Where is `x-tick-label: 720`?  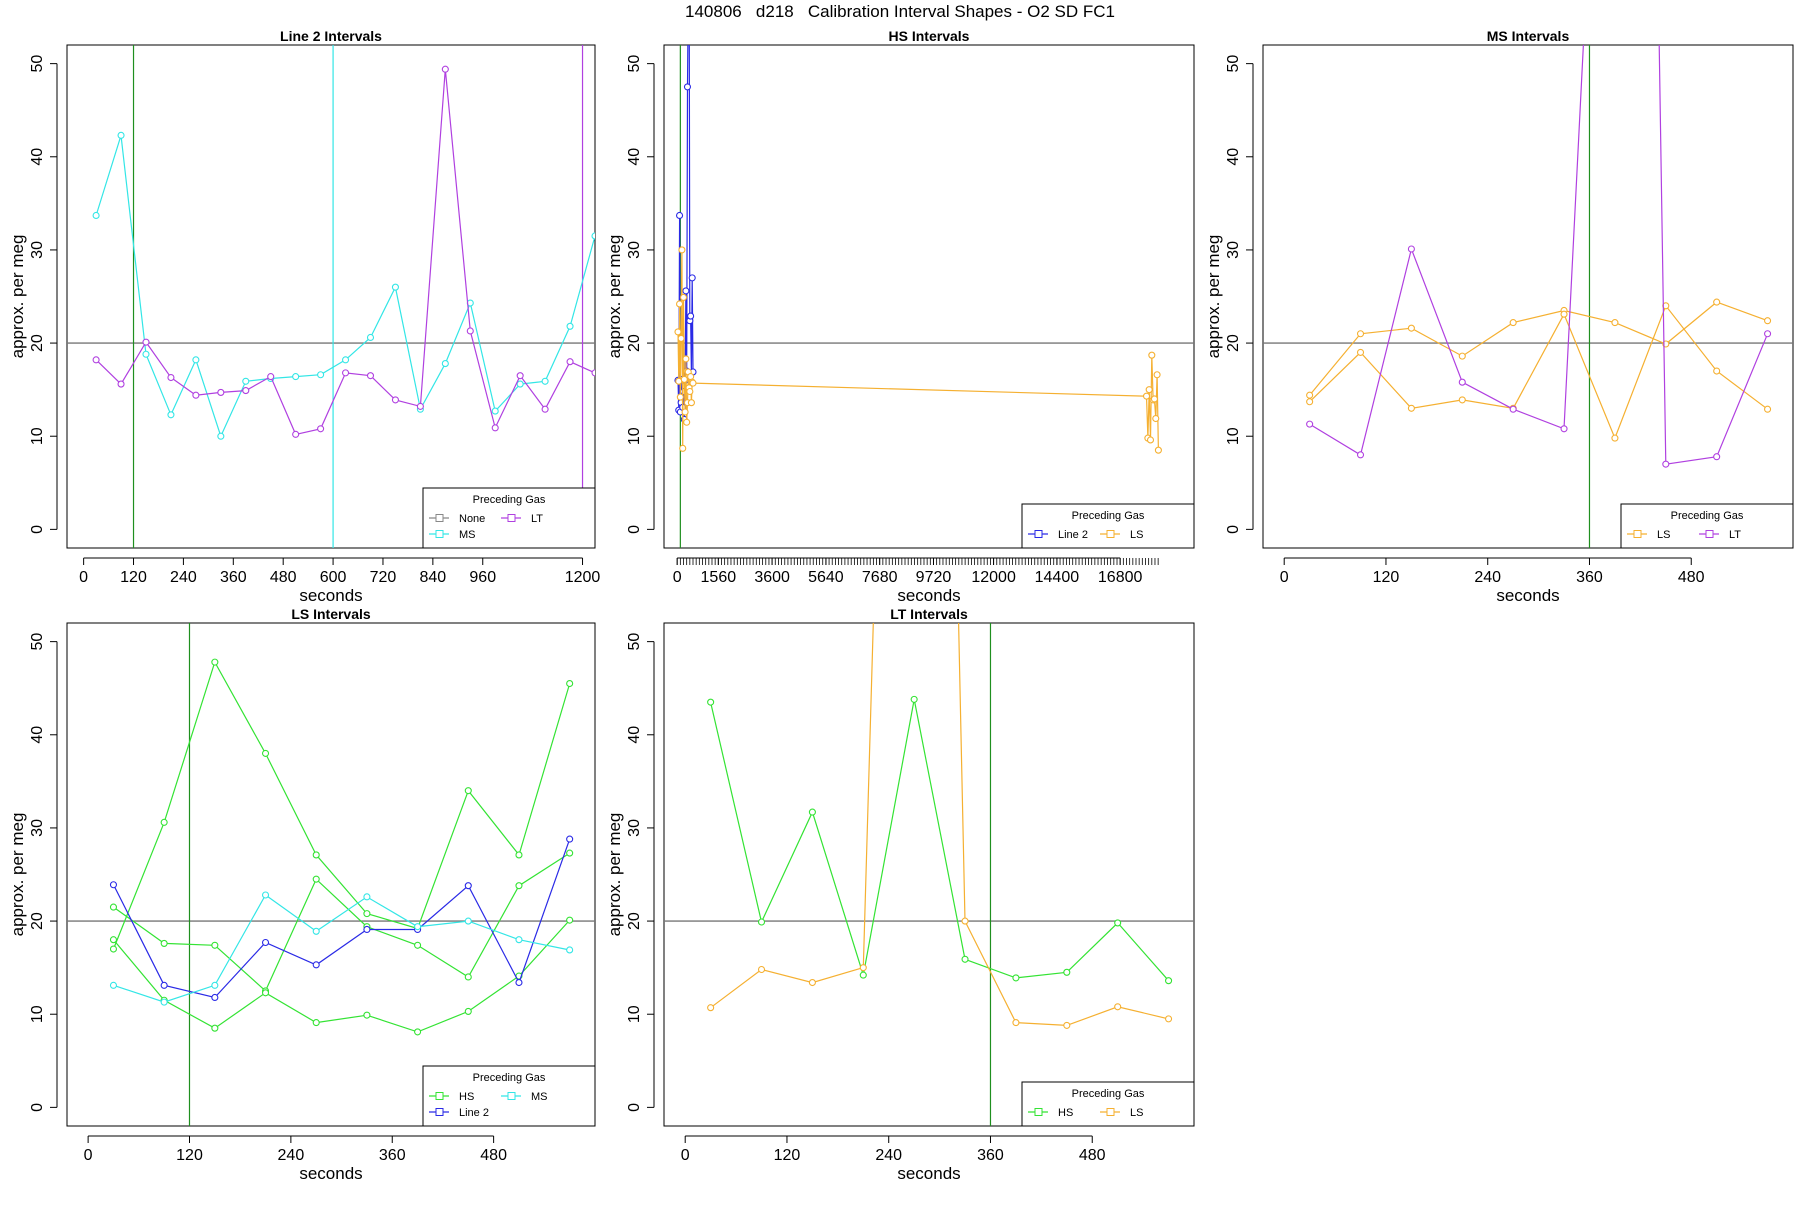
x-tick-label: 720 is located at coordinates (383, 577).